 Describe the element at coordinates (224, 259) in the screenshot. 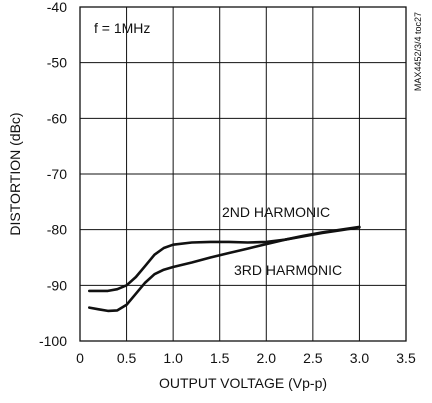

I see `series-2nd-harmonic-line` at that location.